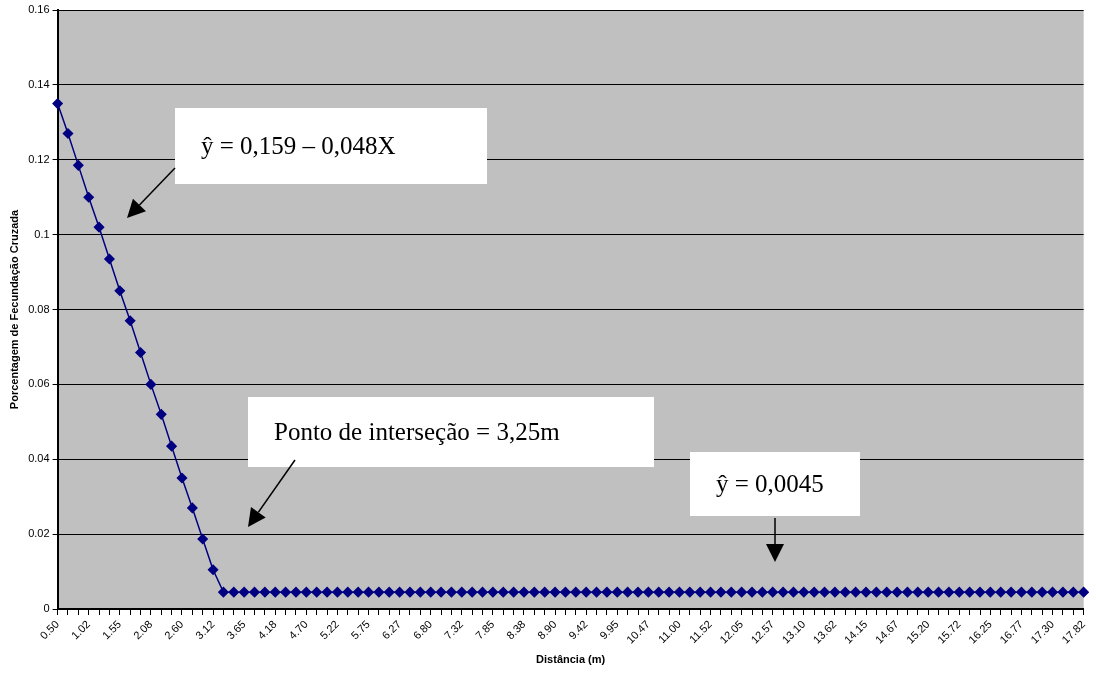 The height and width of the screenshot is (677, 1096). Describe the element at coordinates (39, 308) in the screenshot. I see `y-tick-label: 0.08` at that location.